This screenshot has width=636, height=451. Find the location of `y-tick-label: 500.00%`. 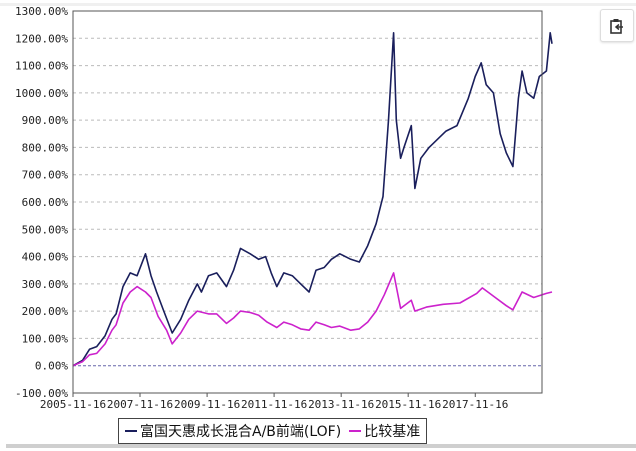

y-tick-label: 500.00% is located at coordinates (45, 229).